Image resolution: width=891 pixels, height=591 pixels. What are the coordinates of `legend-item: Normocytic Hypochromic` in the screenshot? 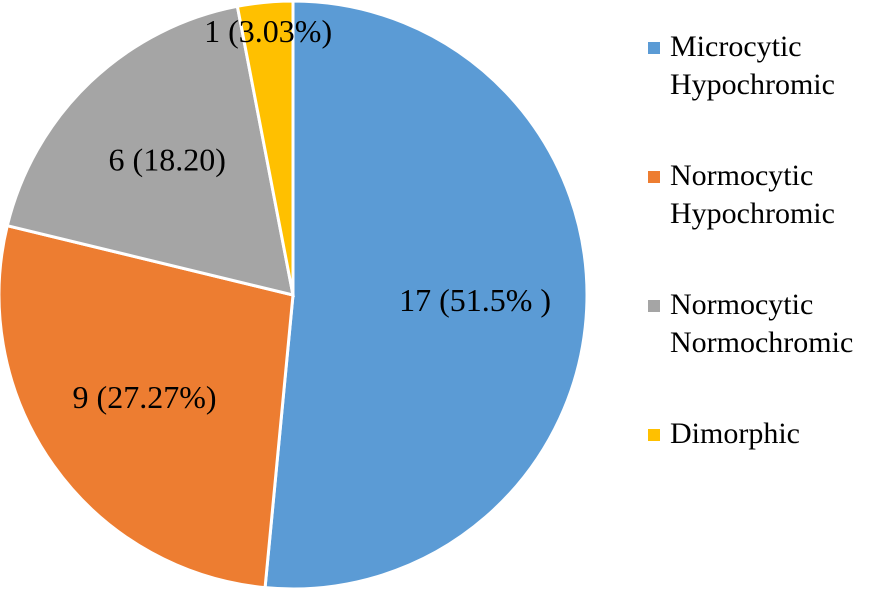 It's located at (769, 221).